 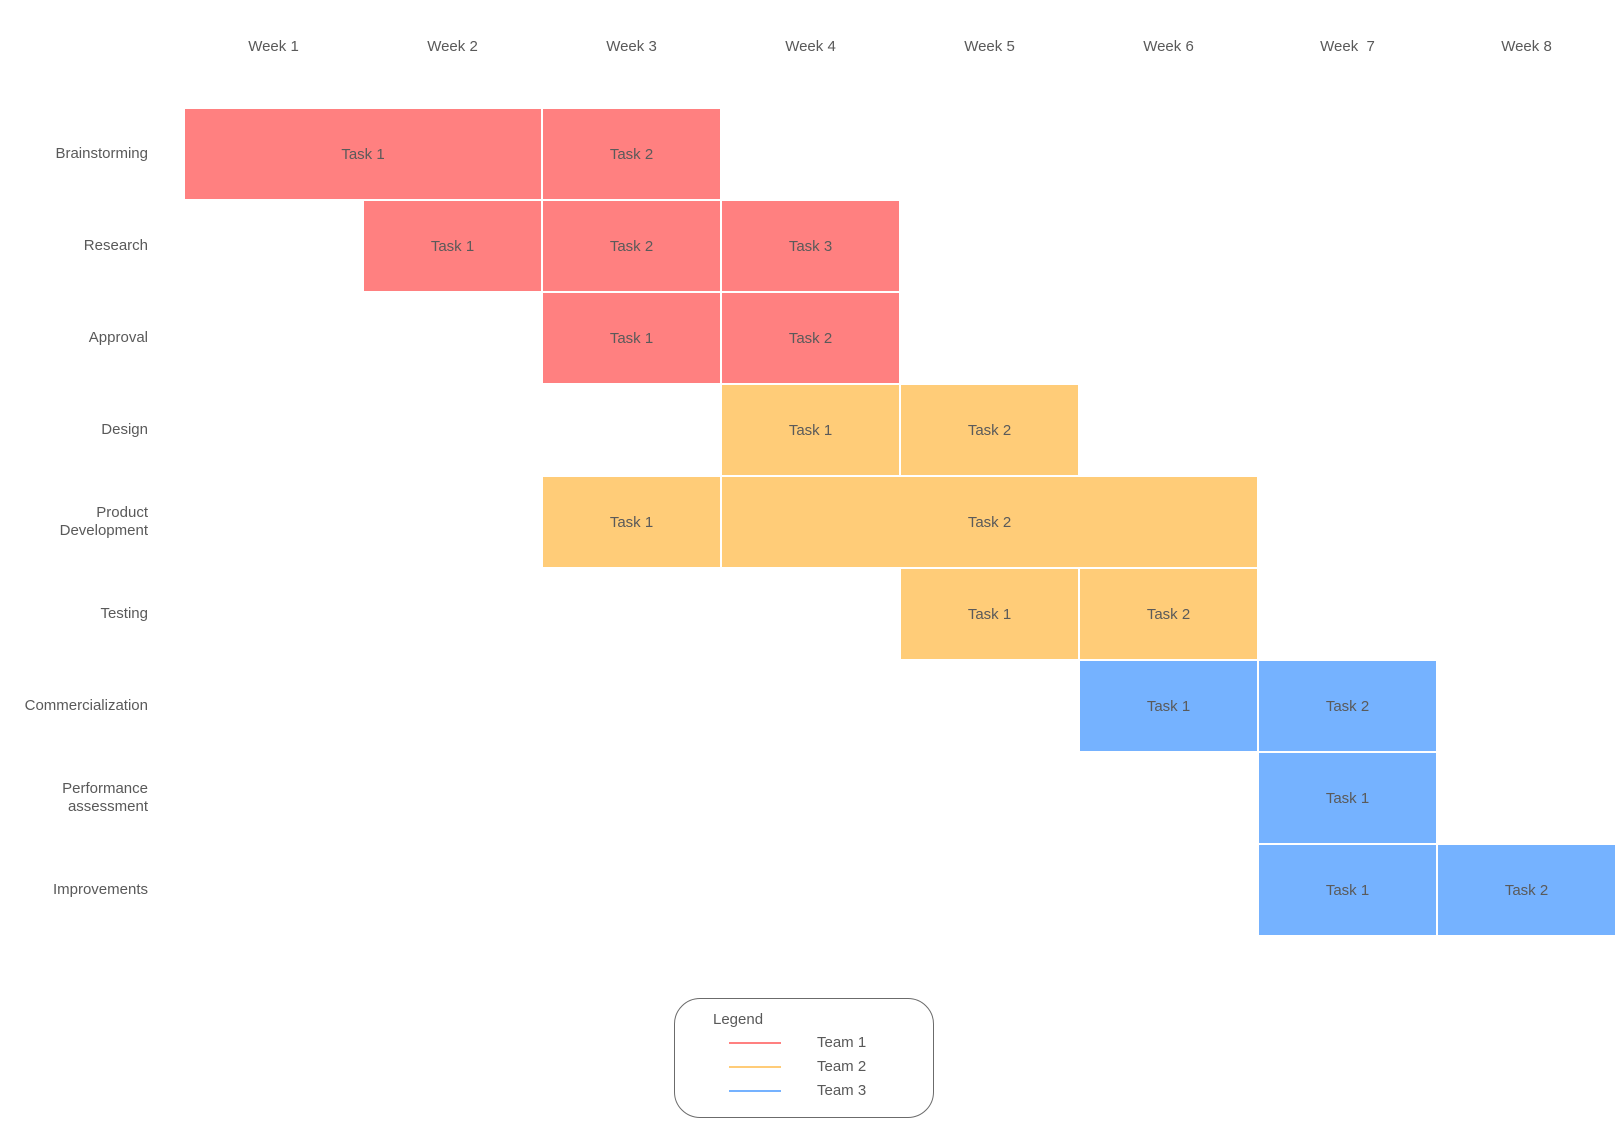 I want to click on row-label: Approval, so click(x=118, y=337).